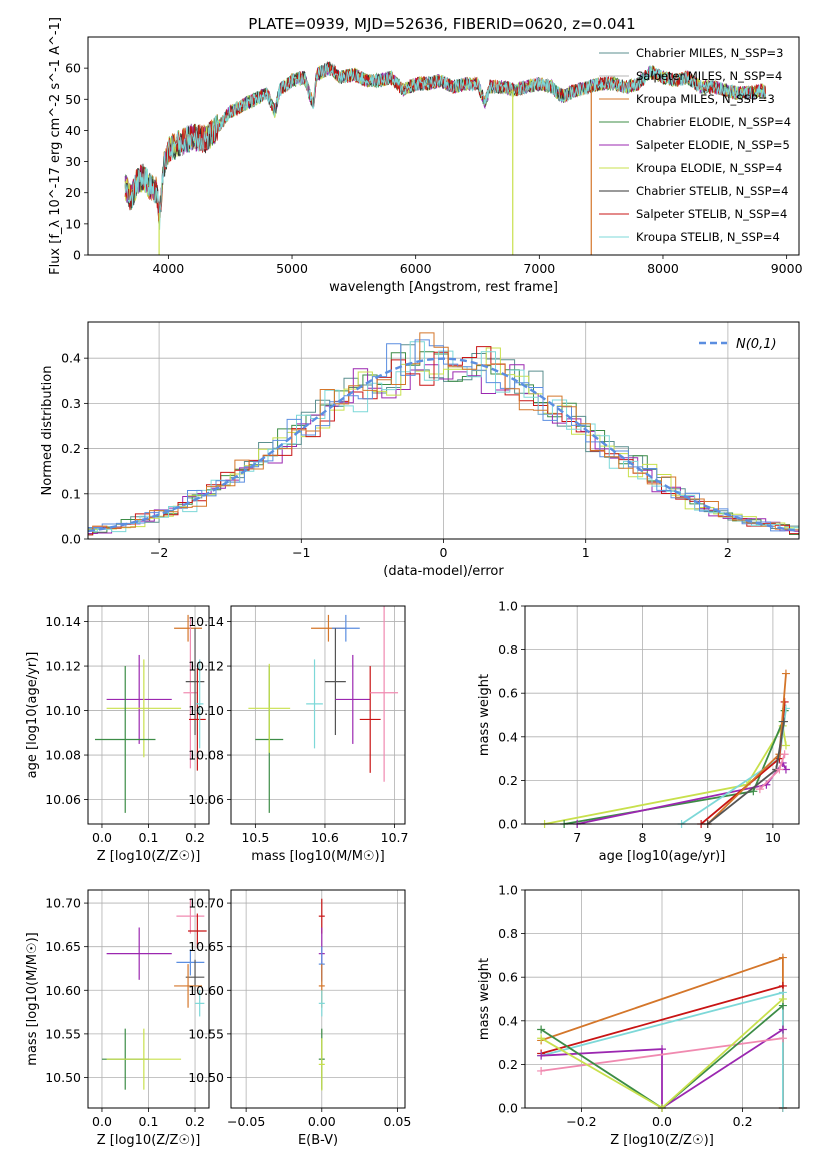 The width and height of the screenshot is (819, 1170). I want to click on x-tick-label: −0.05, so click(246, 1121).